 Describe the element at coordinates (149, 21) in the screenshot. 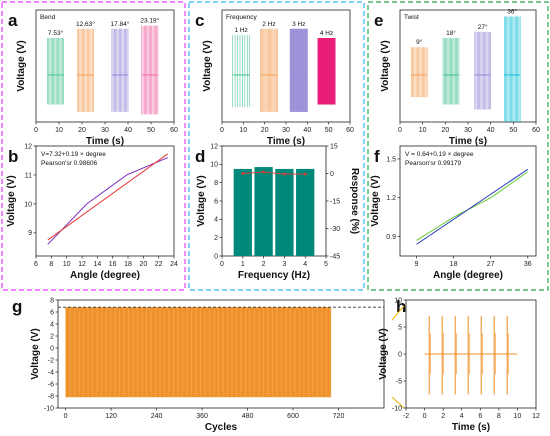

I see `chart-a-annotation: 23.19°` at that location.